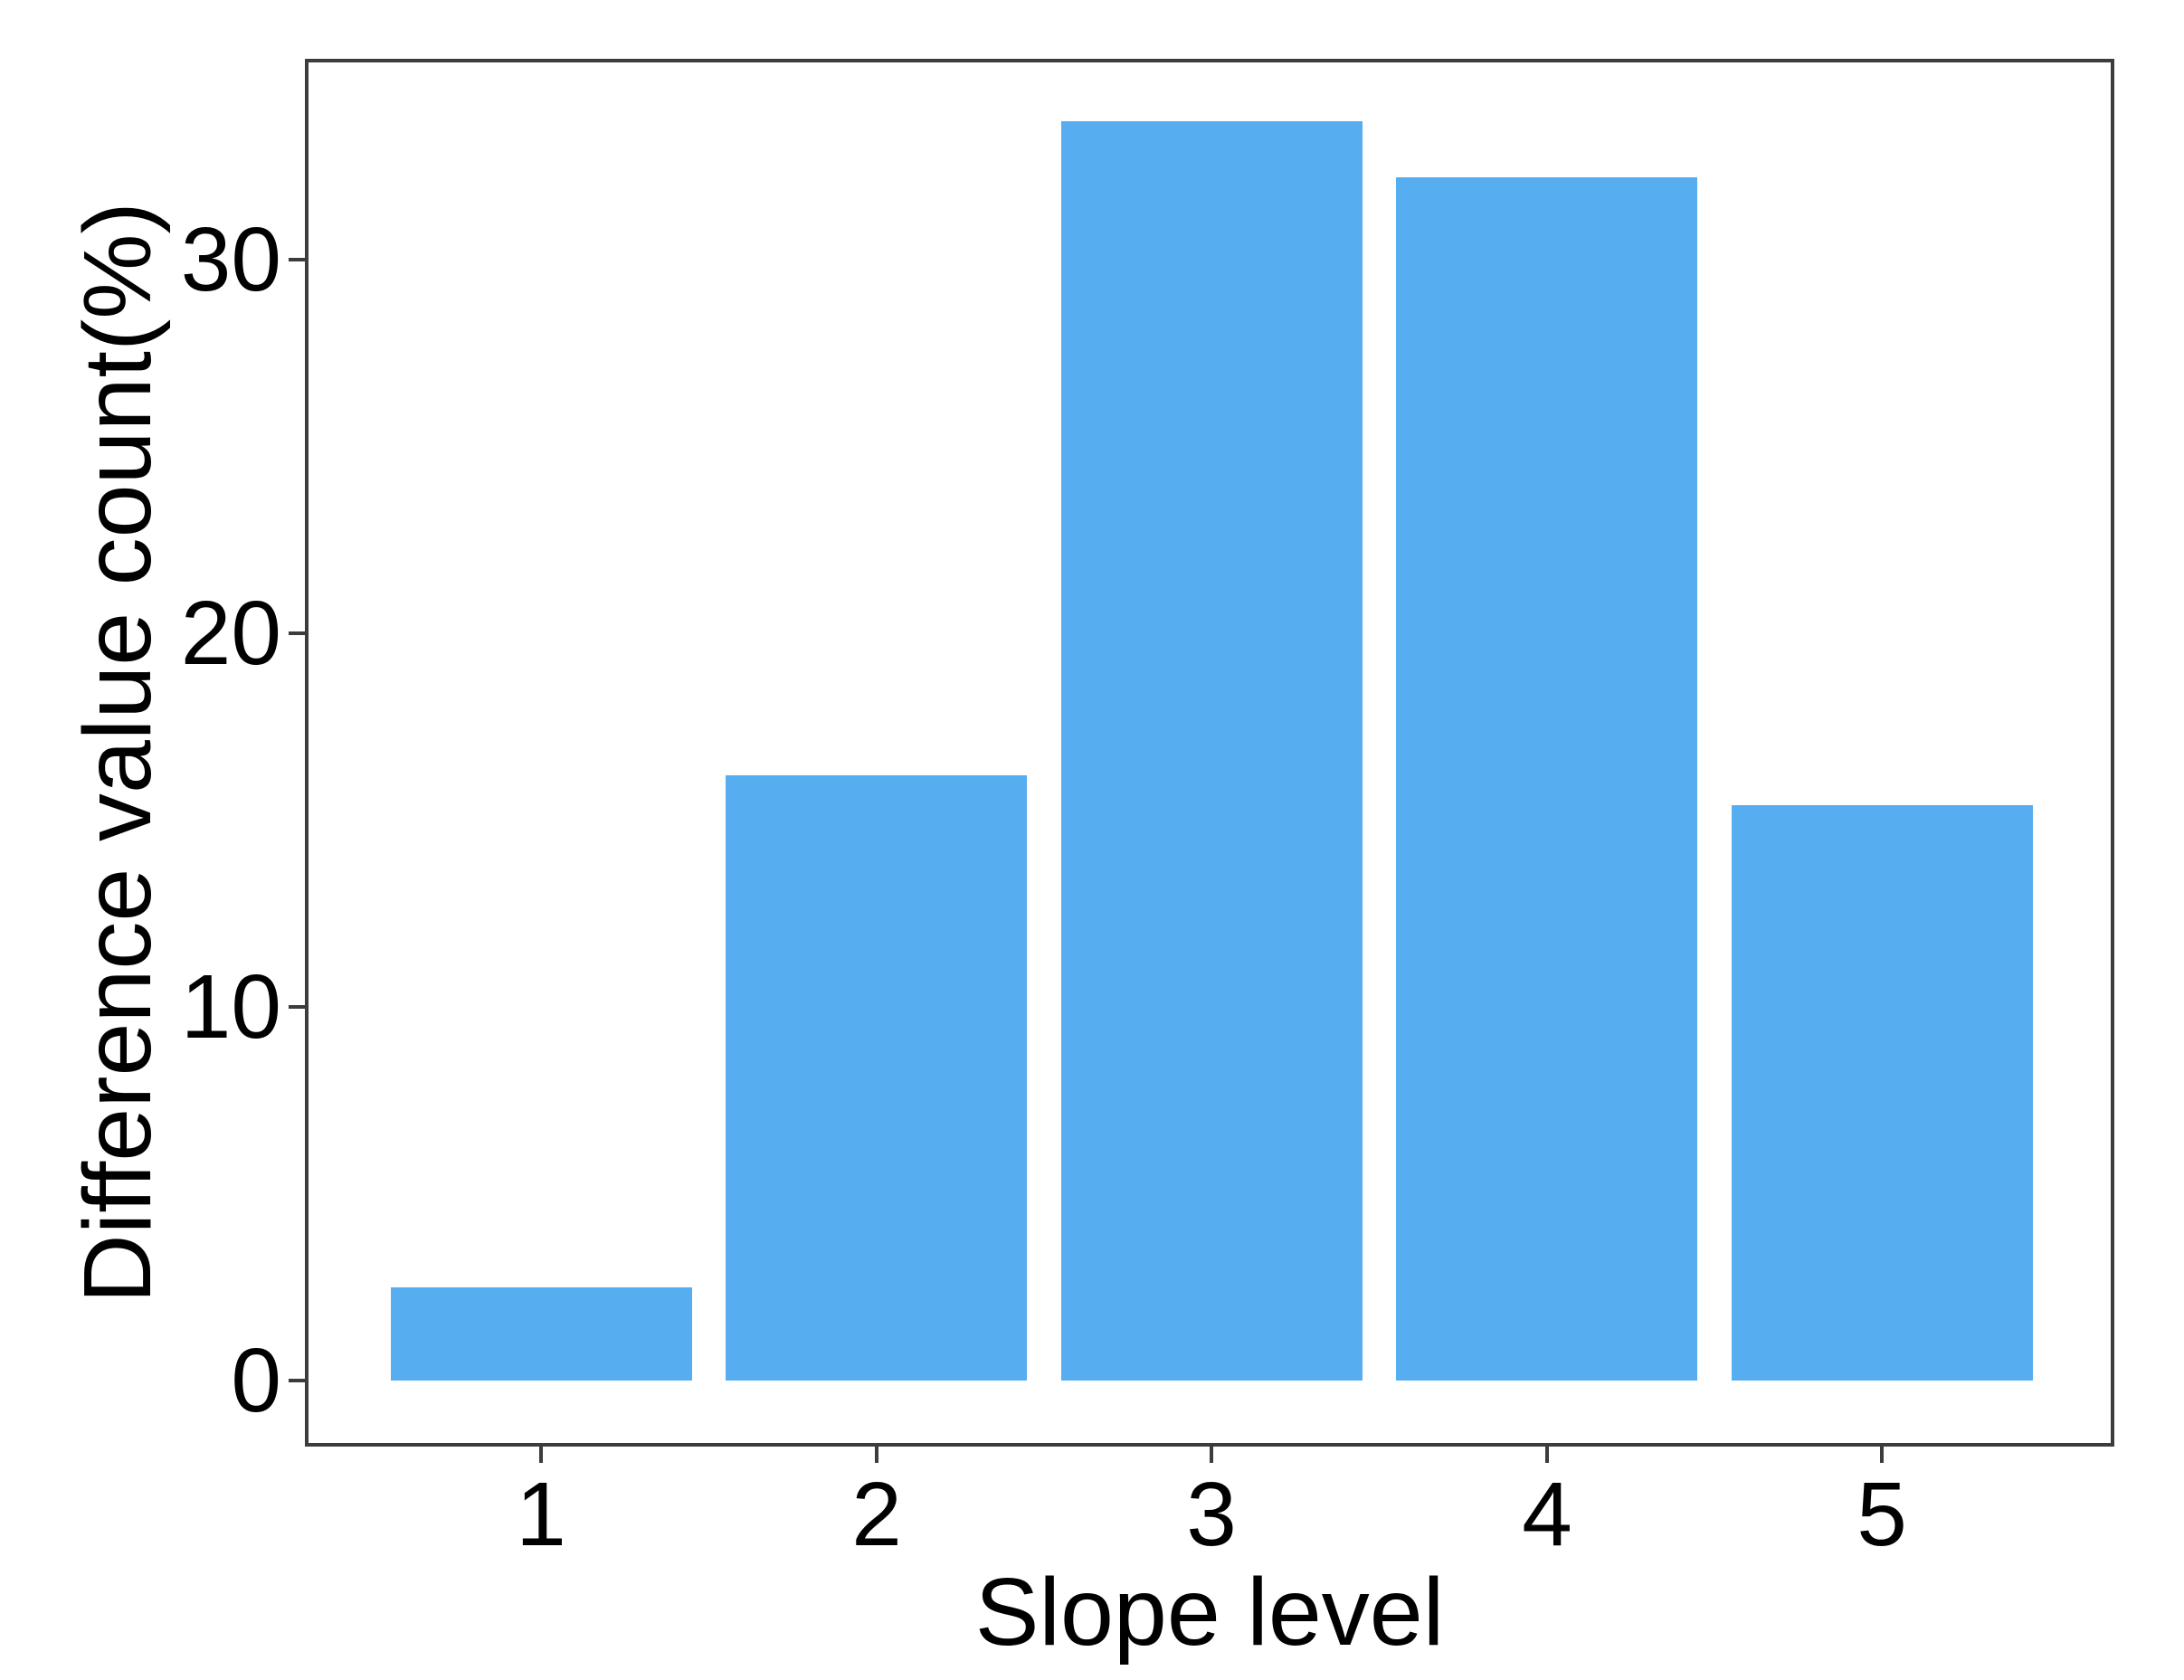  I want to click on y-tick-label-0: 0, so click(256, 1380).